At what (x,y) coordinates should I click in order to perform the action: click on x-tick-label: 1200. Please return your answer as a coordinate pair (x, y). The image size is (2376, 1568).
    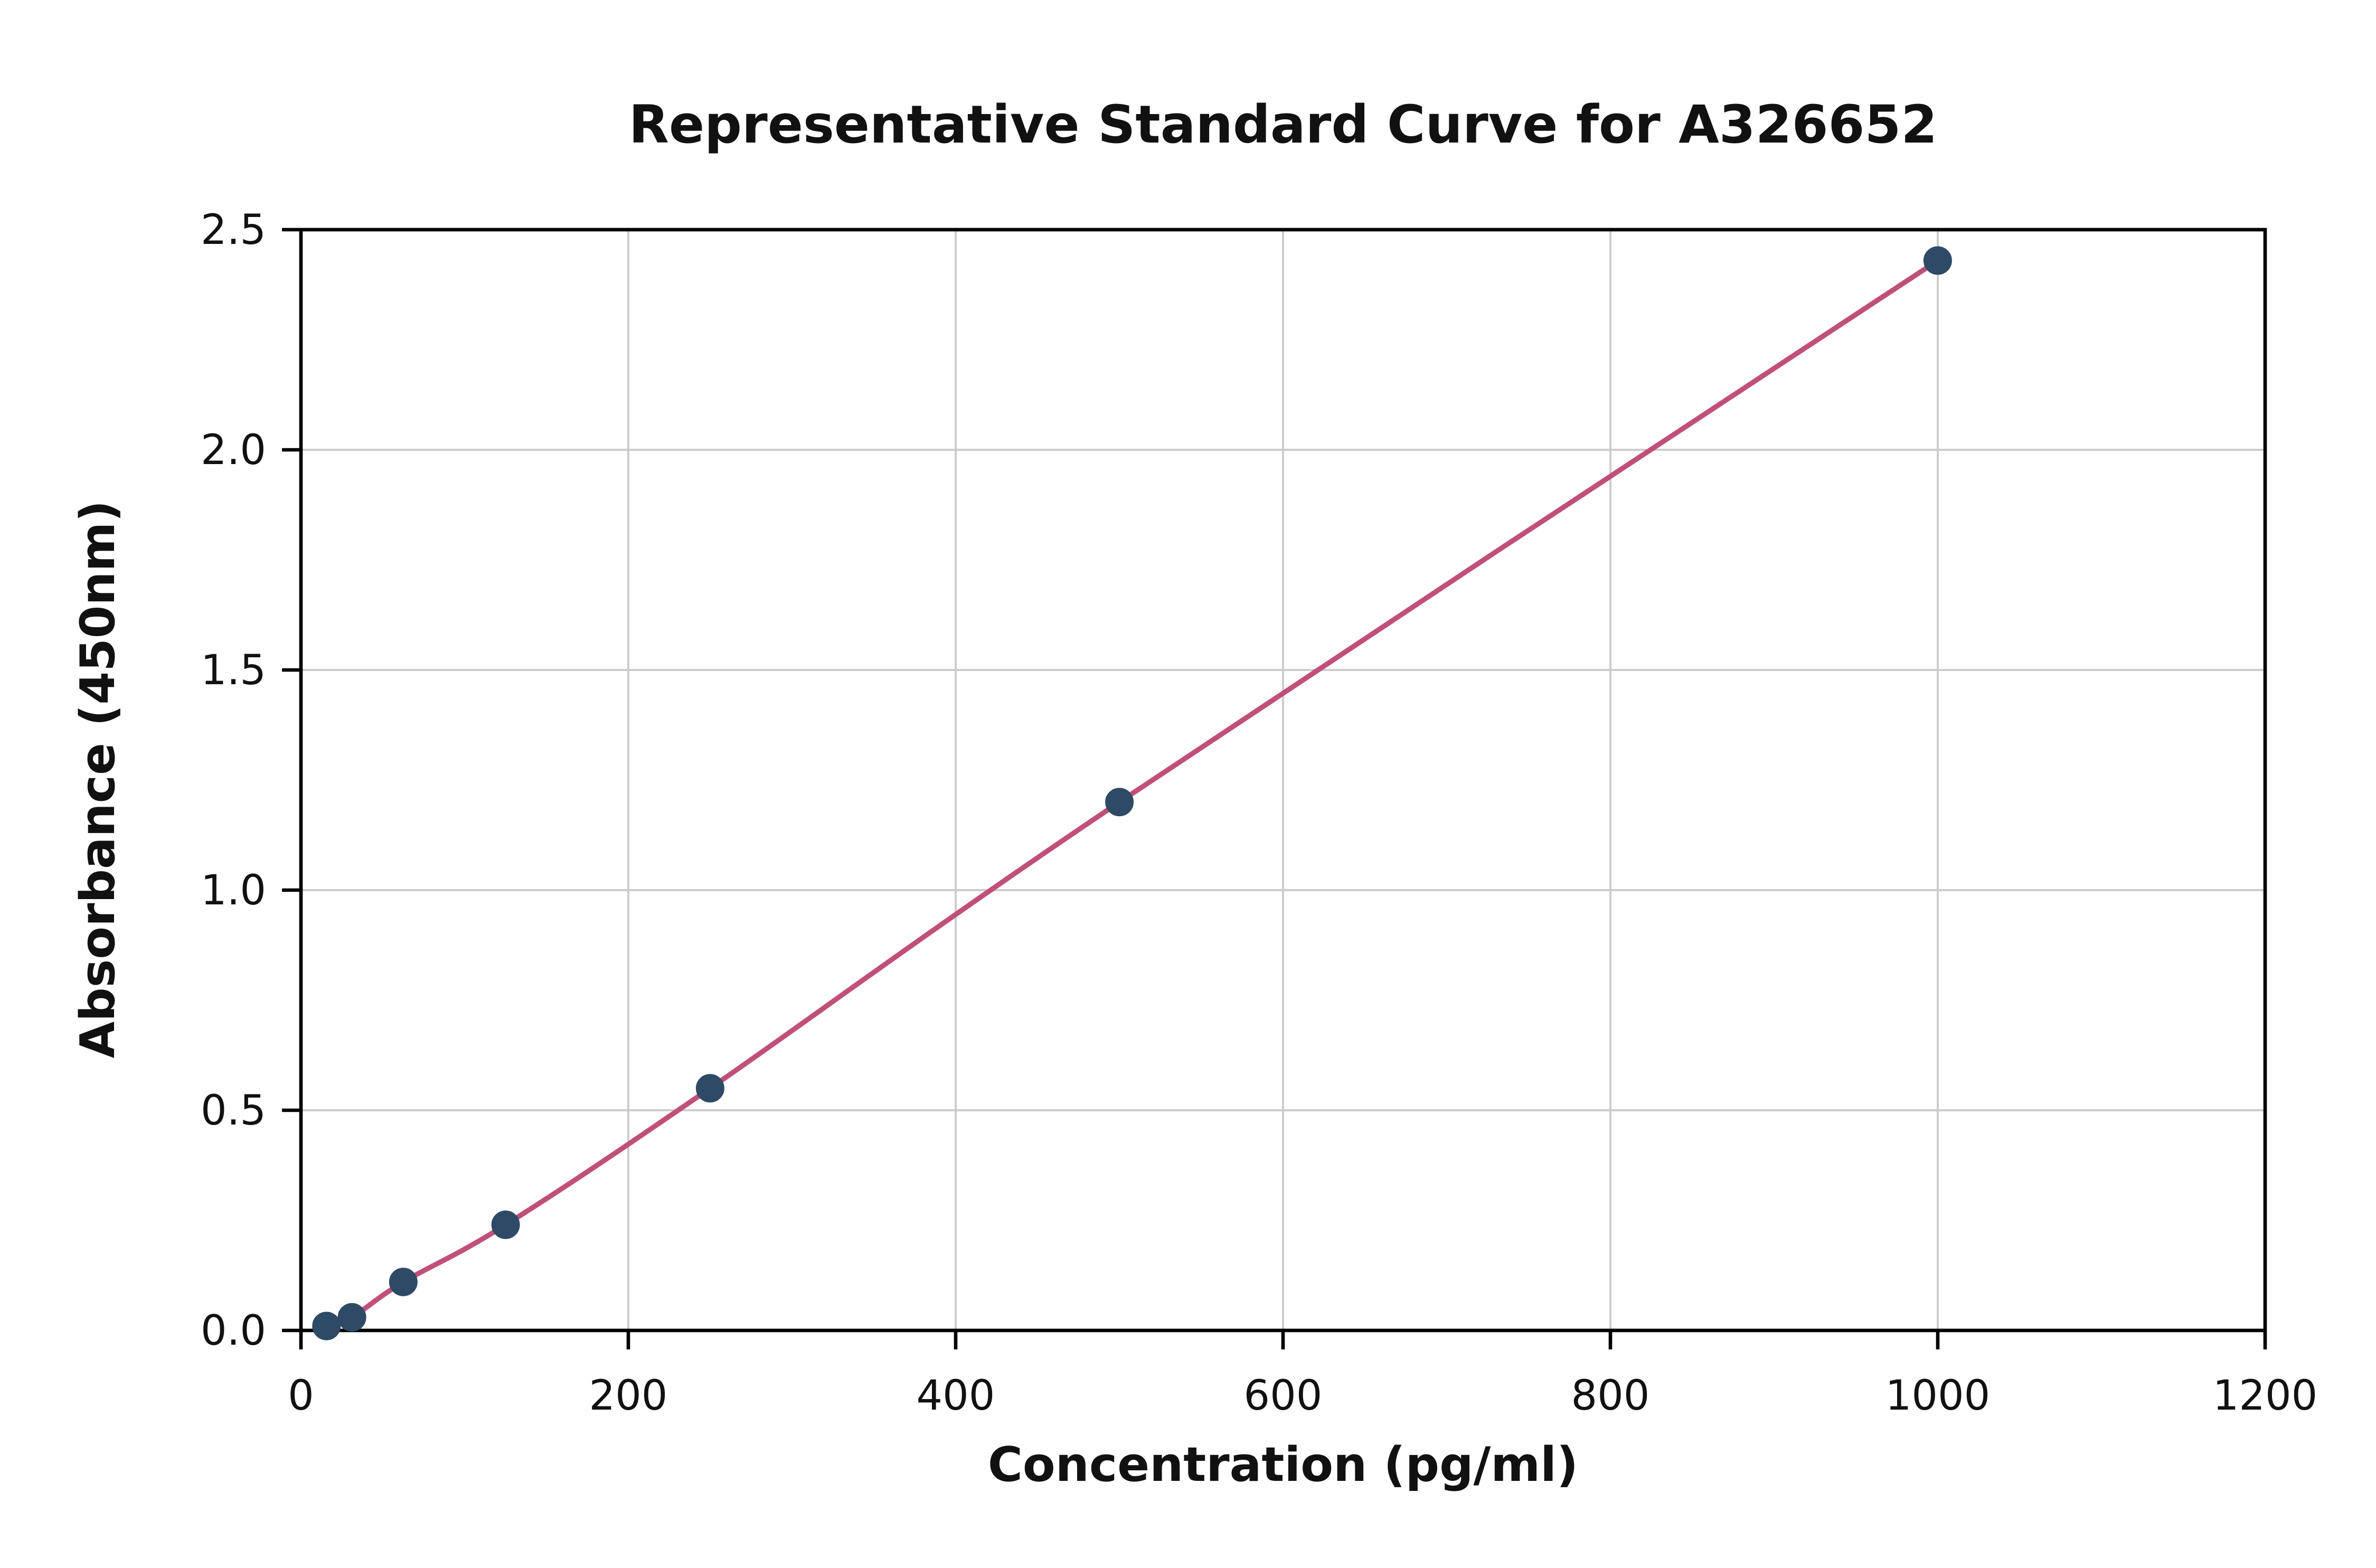
    Looking at the image, I should click on (2265, 1396).